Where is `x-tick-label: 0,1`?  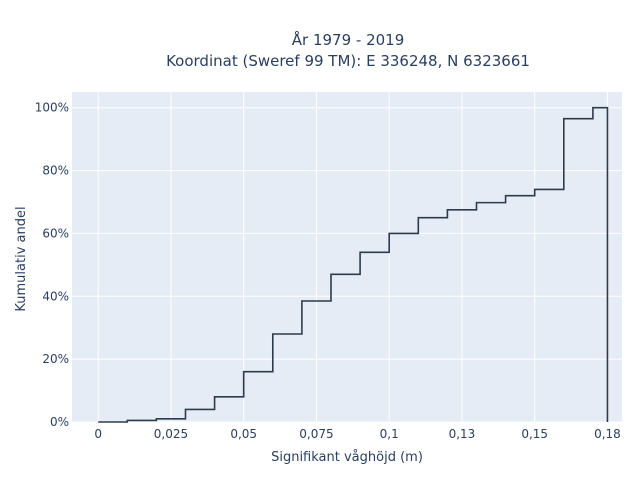
x-tick-label: 0,1 is located at coordinates (389, 434).